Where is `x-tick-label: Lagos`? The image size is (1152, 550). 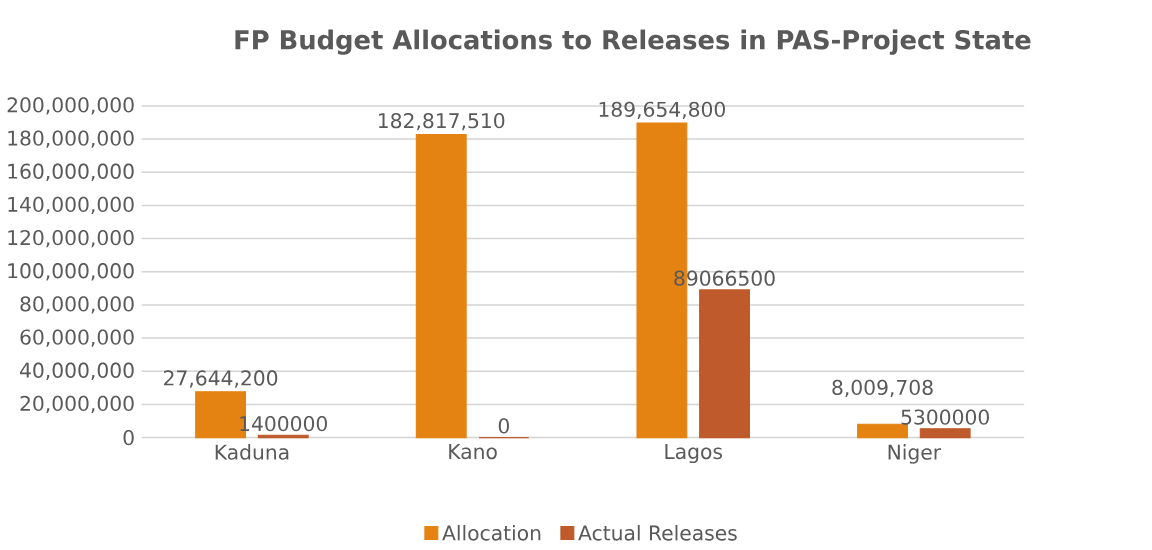 x-tick-label: Lagos is located at coordinates (693, 453).